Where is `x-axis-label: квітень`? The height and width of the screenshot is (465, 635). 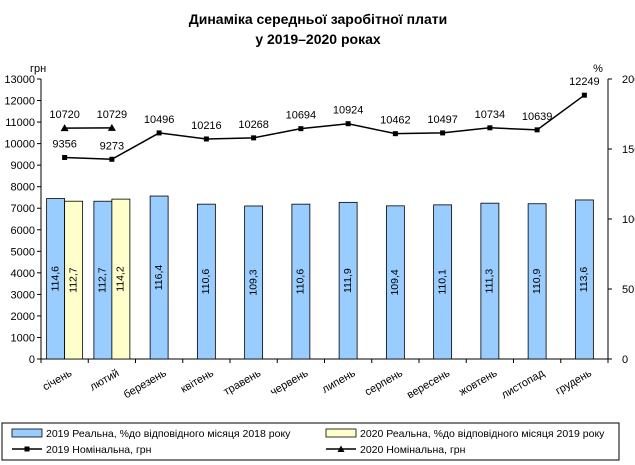
x-axis-label: квітень is located at coordinates (197, 381).